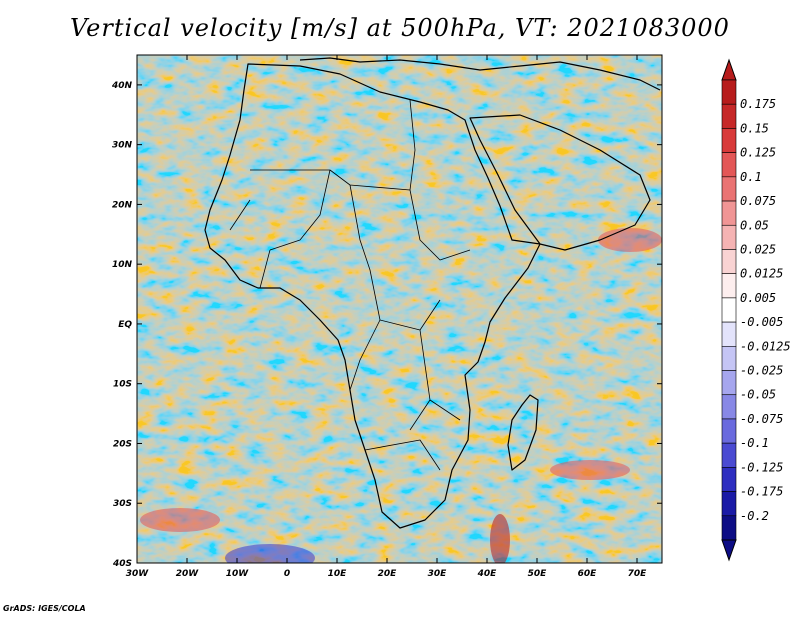  I want to click on colorbar-label: 0.025, so click(758, 249).